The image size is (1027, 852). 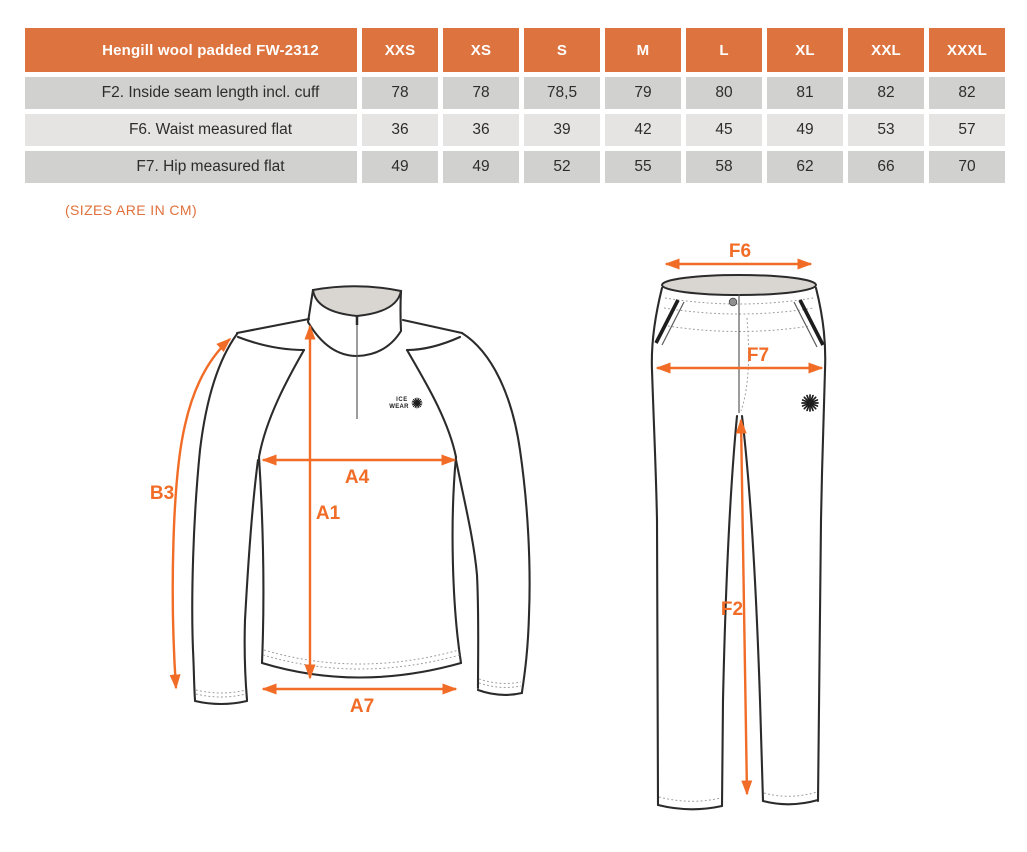 What do you see at coordinates (562, 167) in the screenshot?
I see `cell-value: 52` at bounding box center [562, 167].